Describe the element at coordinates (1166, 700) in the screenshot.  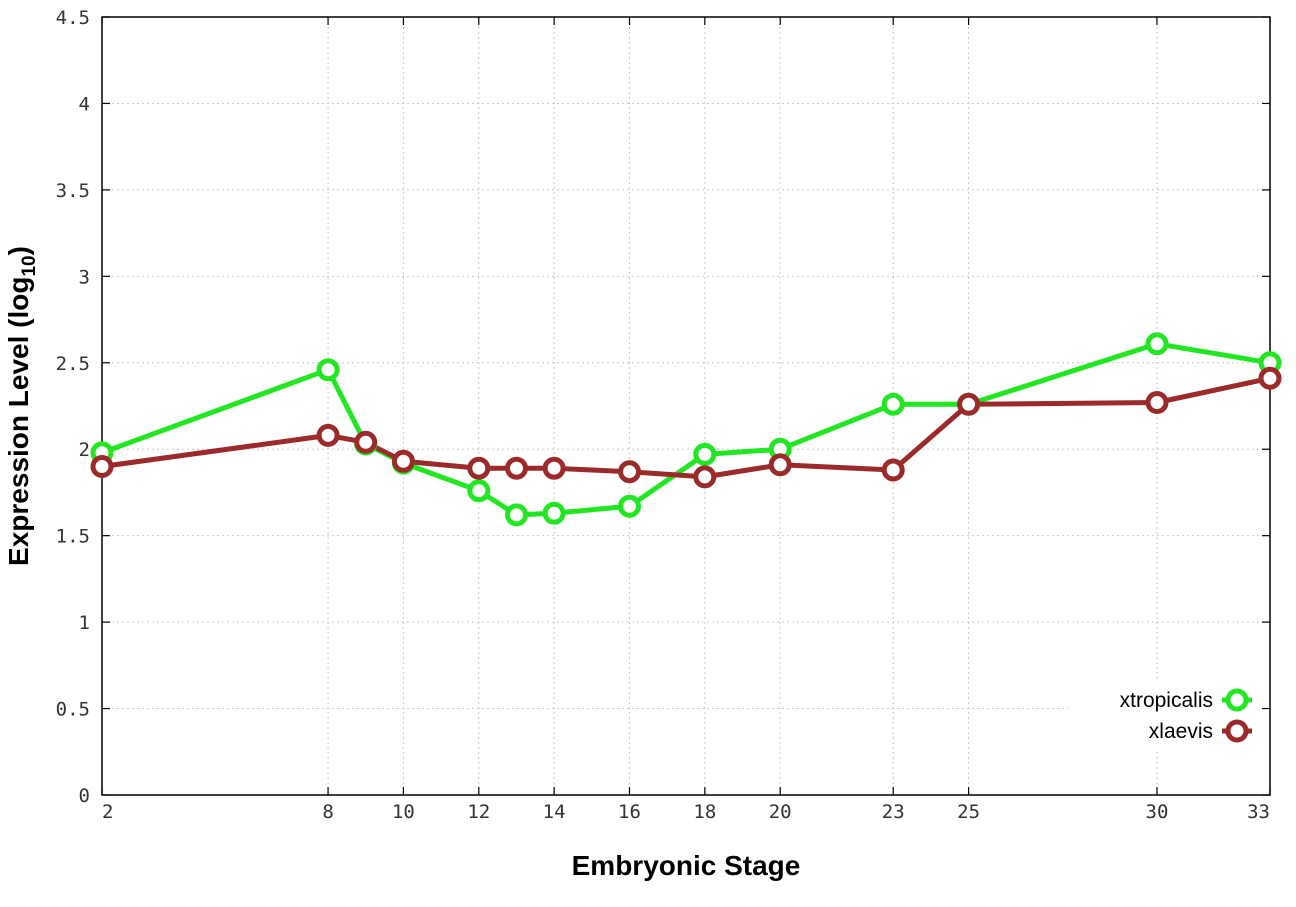
I see `legend-label-xtropicalis: xtropicalis` at that location.